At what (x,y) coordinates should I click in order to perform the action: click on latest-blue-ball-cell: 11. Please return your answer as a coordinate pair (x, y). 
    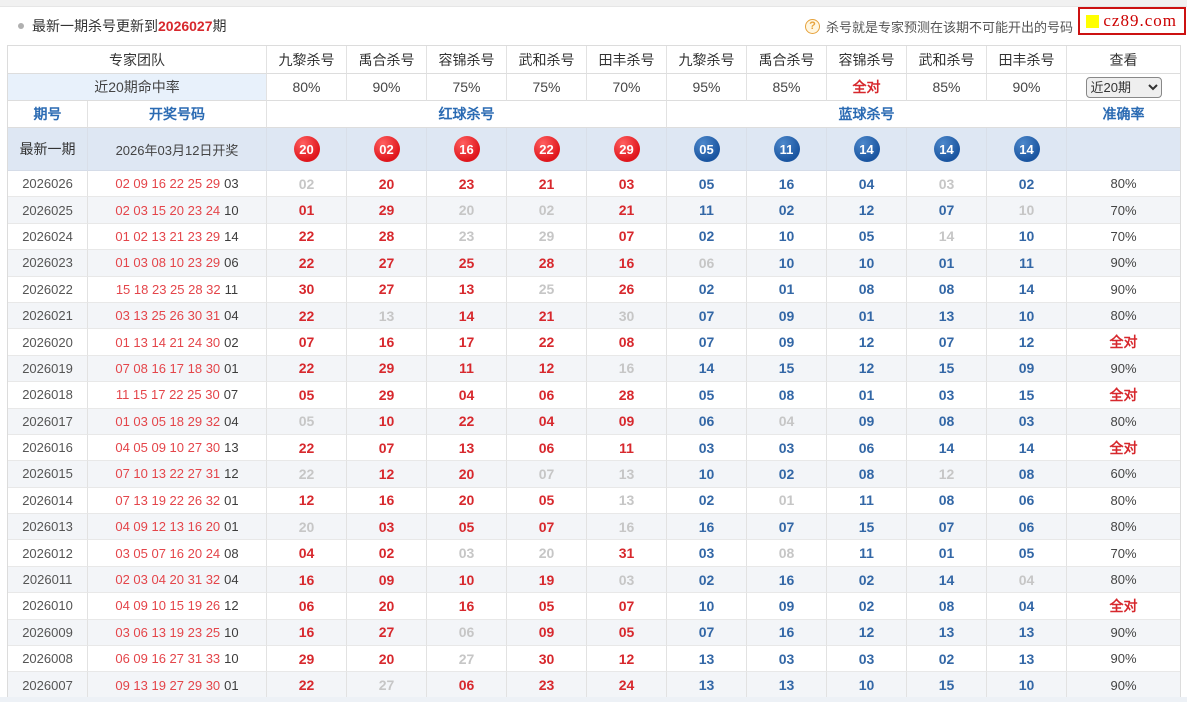
    Looking at the image, I should click on (787, 149).